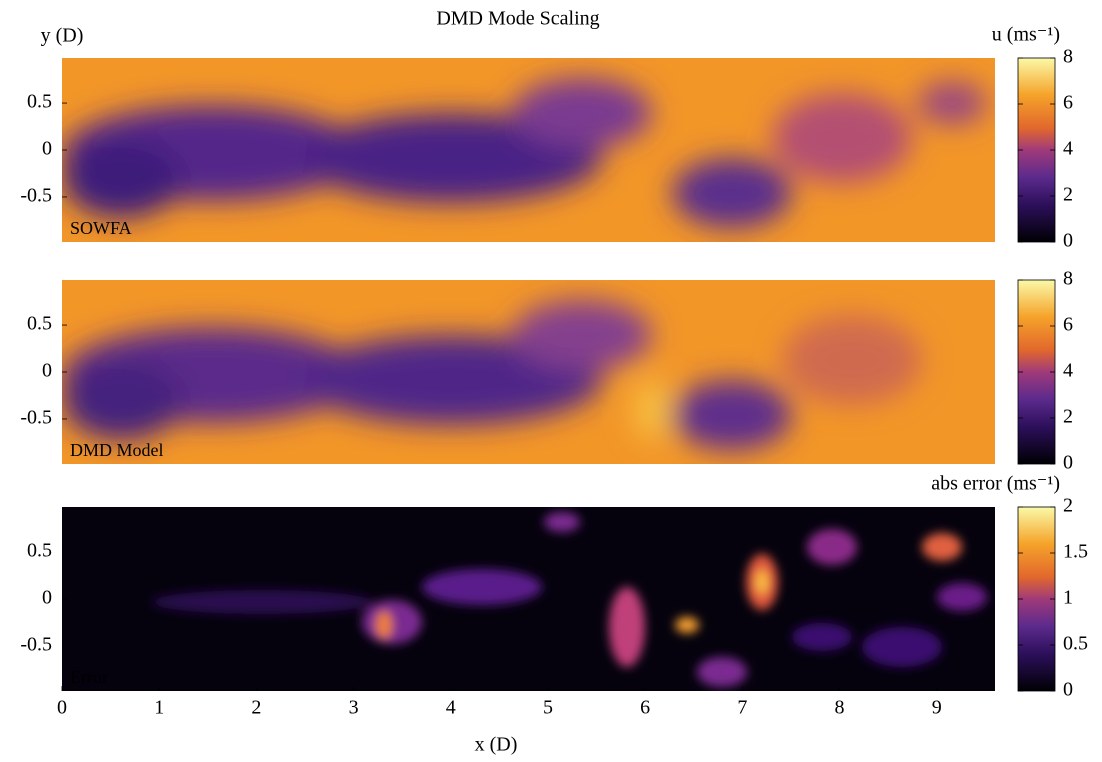 Image resolution: width=1102 pixels, height=762 pixels. I want to click on colorbar-tick-label: 1, so click(1068, 598).